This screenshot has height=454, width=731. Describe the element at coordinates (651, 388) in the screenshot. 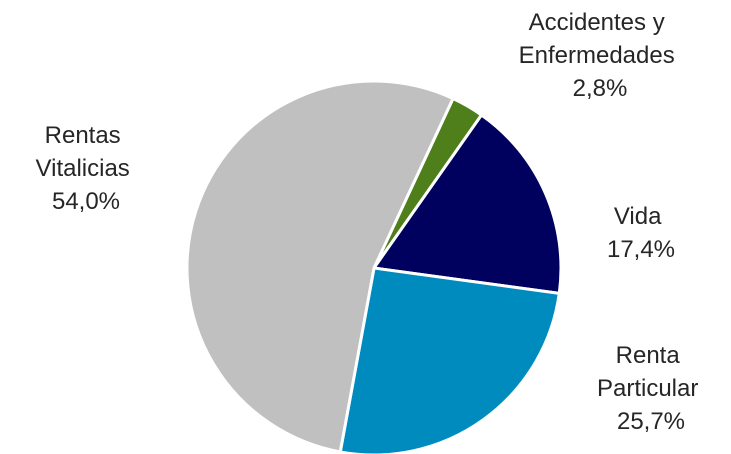

I see `slice-label-renta-particular: Renta Particular 25,7%` at that location.